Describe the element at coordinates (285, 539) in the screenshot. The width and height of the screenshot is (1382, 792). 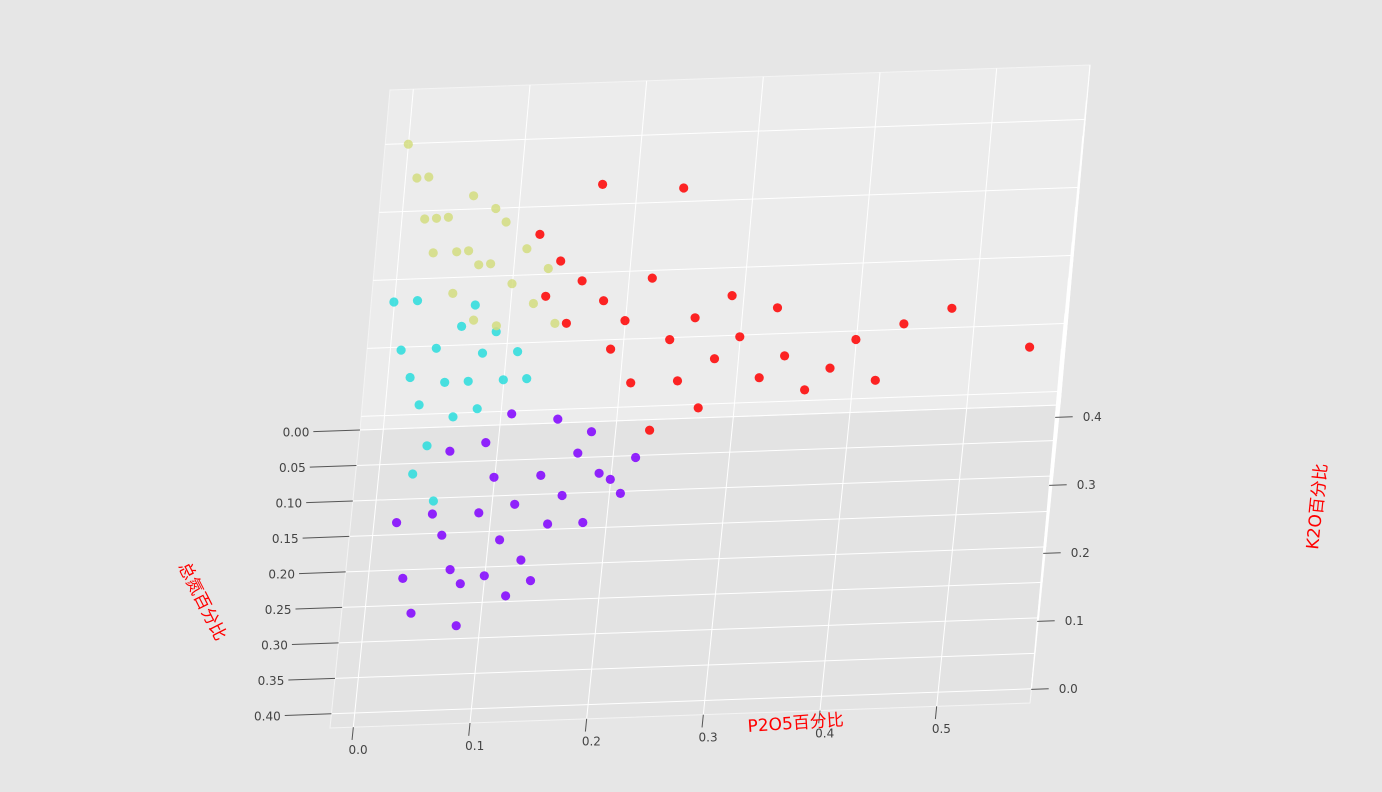
I see `y-tick-label: 0.15` at that location.